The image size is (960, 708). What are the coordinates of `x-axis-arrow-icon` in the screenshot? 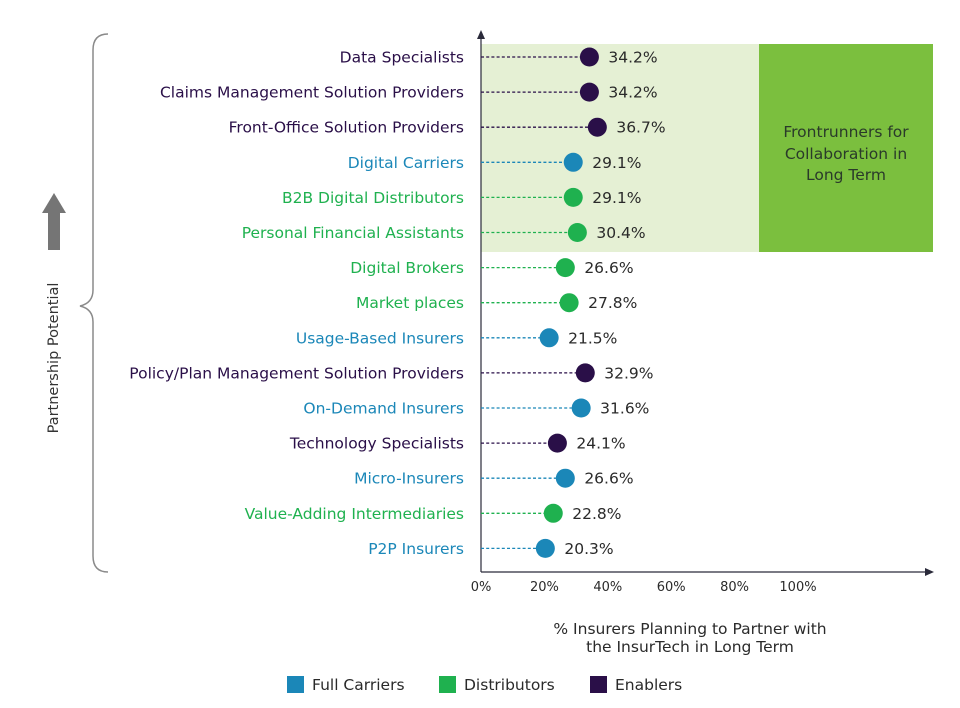 It's located at (929, 572).